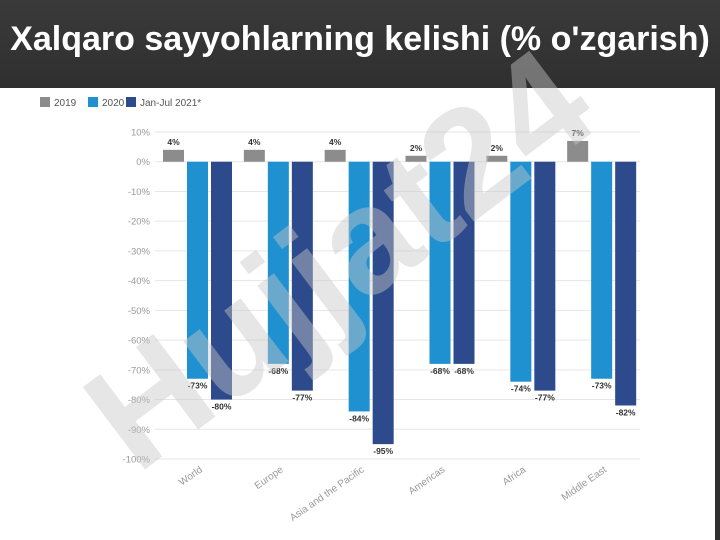  What do you see at coordinates (137, 460) in the screenshot?
I see `y-tick-label: -100%` at bounding box center [137, 460].